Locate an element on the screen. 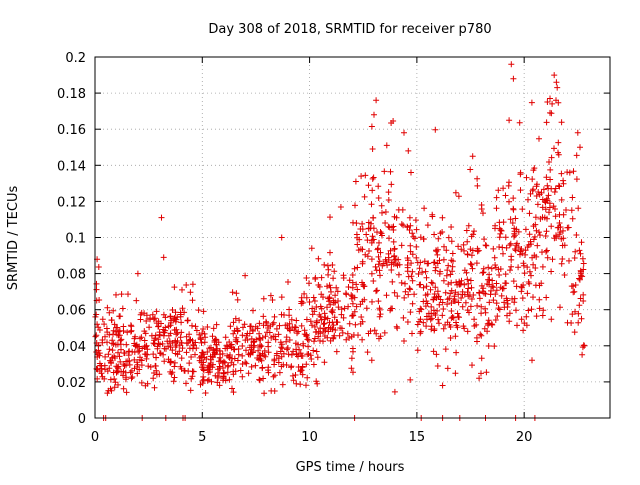 The width and height of the screenshot is (640, 485). y-tick-label: 0.06 is located at coordinates (71, 311).